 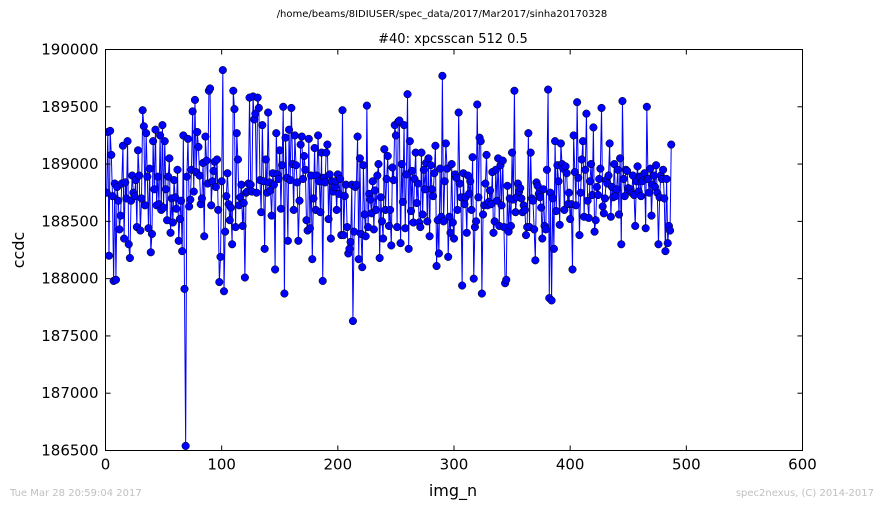 What do you see at coordinates (221, 465) in the screenshot?
I see `x-tick-label: 100` at bounding box center [221, 465].